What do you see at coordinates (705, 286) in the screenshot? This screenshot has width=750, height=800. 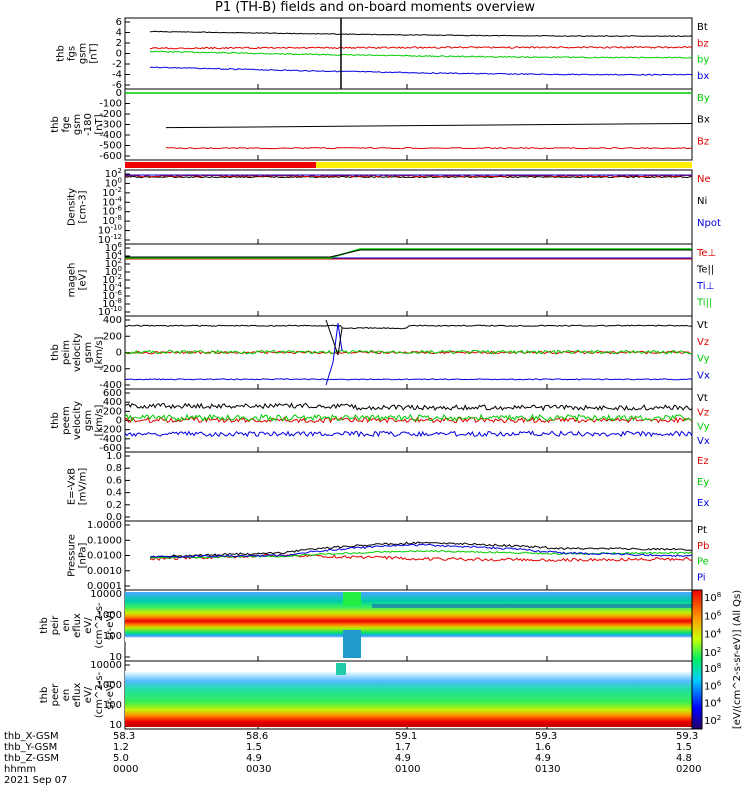 I see `legend-ti⊥: Ti⊥` at bounding box center [705, 286].